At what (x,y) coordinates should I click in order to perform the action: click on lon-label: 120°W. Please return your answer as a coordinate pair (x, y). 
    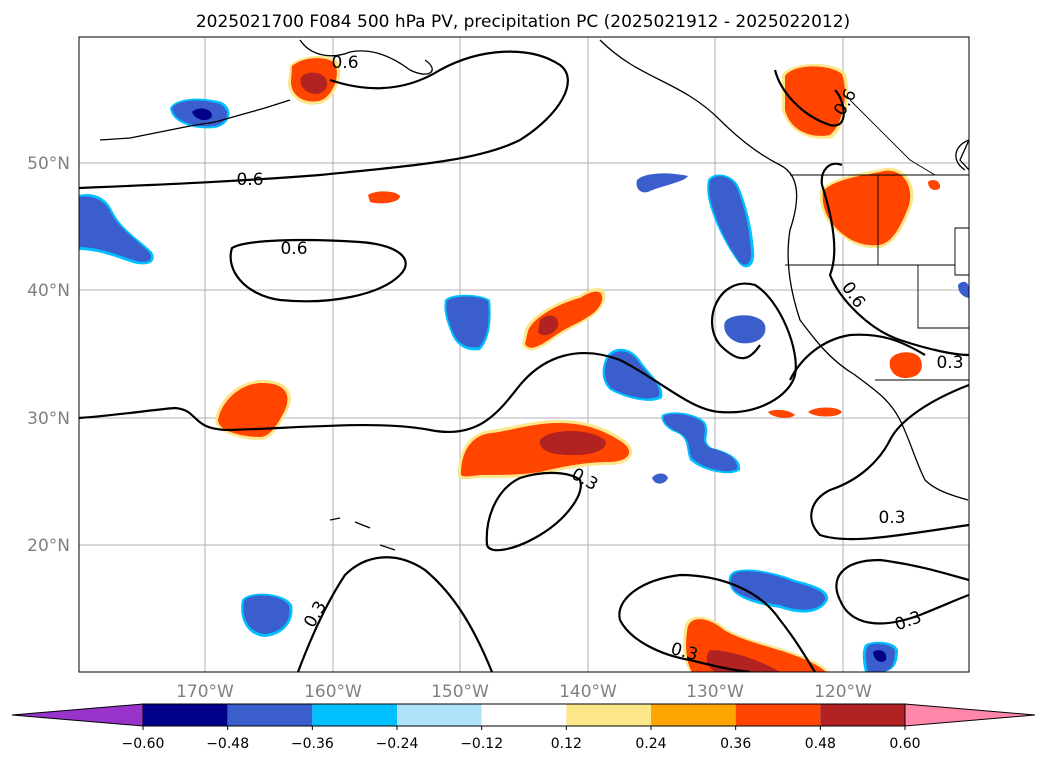
    Looking at the image, I should click on (843, 692).